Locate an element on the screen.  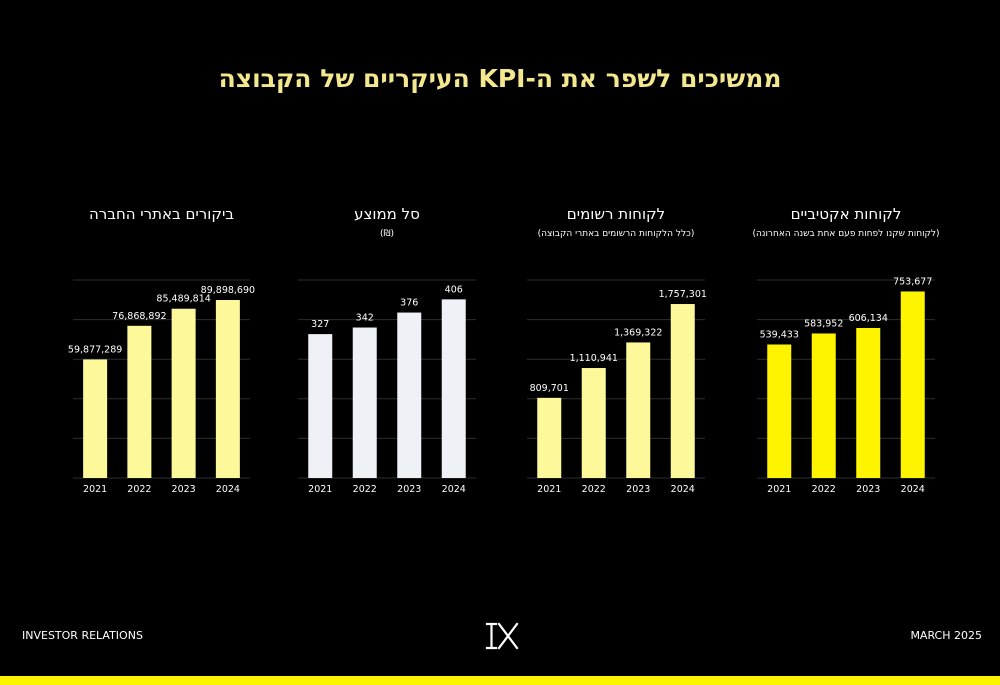
data-label: 1,369,322 is located at coordinates (638, 332).